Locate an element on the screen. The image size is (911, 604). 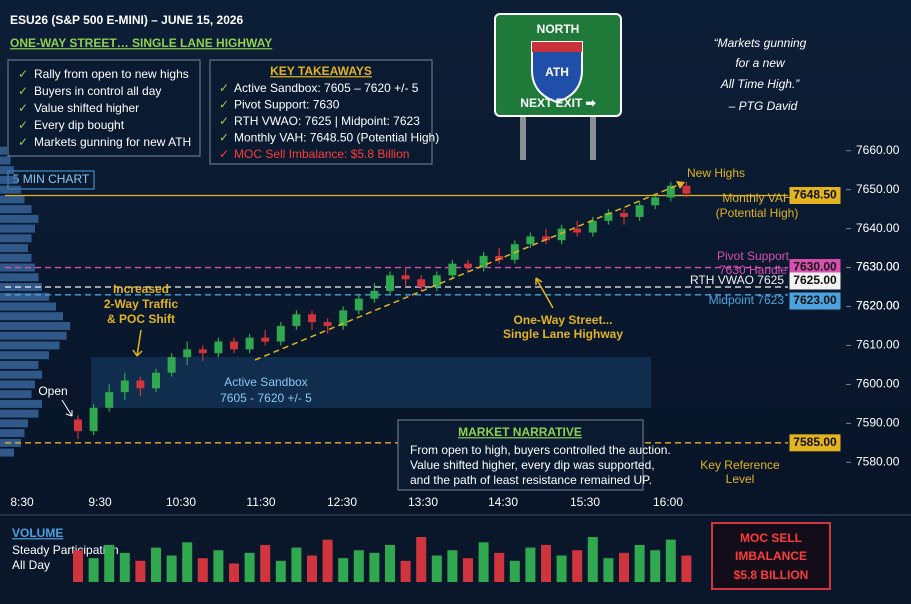
narrative-box is located at coordinates (520, 455).